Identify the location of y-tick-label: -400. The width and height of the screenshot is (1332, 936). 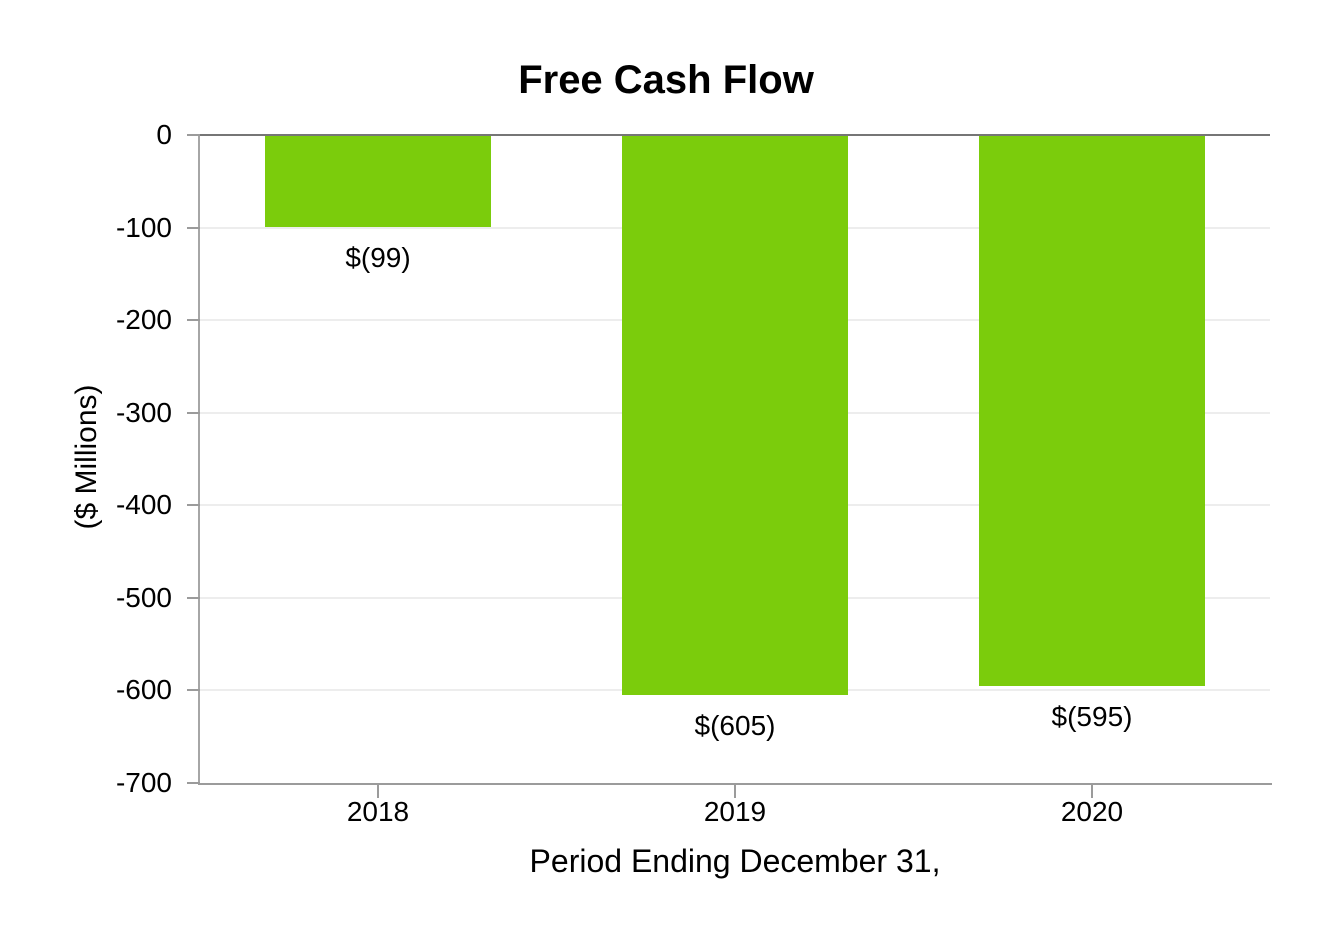
(143, 504).